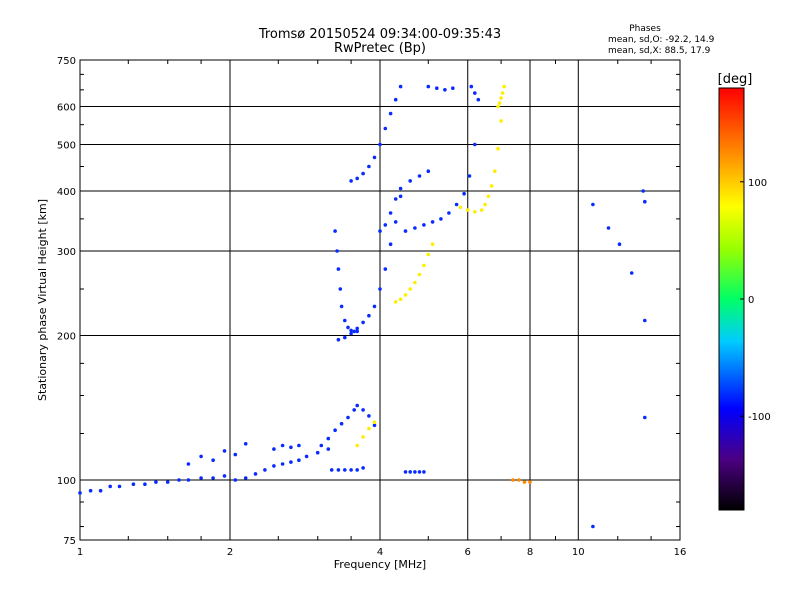 This screenshot has height=600, width=800. Describe the element at coordinates (380, 48) in the screenshot. I see `chart-subtitle: RwPretec (Bp)` at that location.